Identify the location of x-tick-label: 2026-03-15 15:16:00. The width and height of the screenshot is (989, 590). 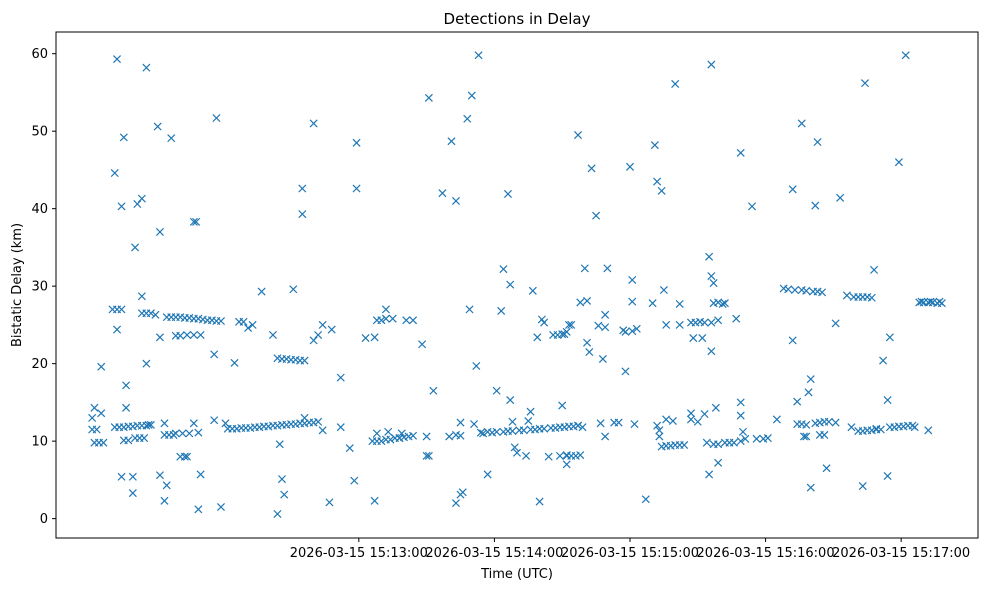
(766, 553).